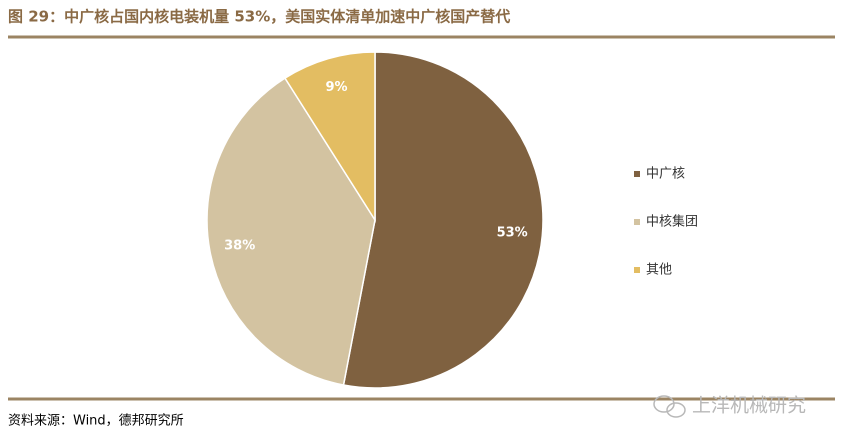 The width and height of the screenshot is (846, 442). What do you see at coordinates (749, 406) in the screenshot?
I see `watermark: 上洋机械研究` at bounding box center [749, 406].